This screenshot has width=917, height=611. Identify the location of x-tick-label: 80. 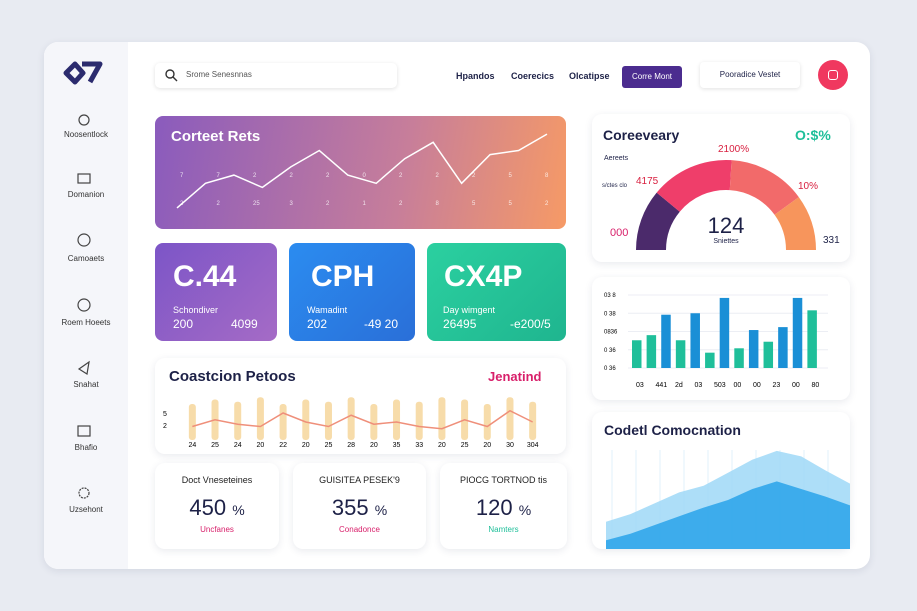
(816, 385).